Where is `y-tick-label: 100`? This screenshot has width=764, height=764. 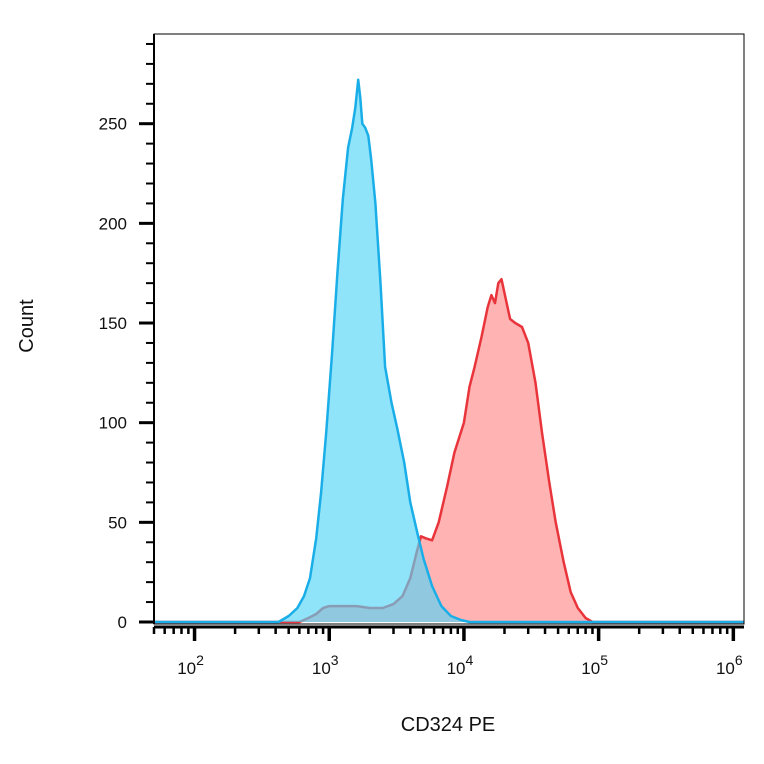 y-tick-label: 100 is located at coordinates (113, 423).